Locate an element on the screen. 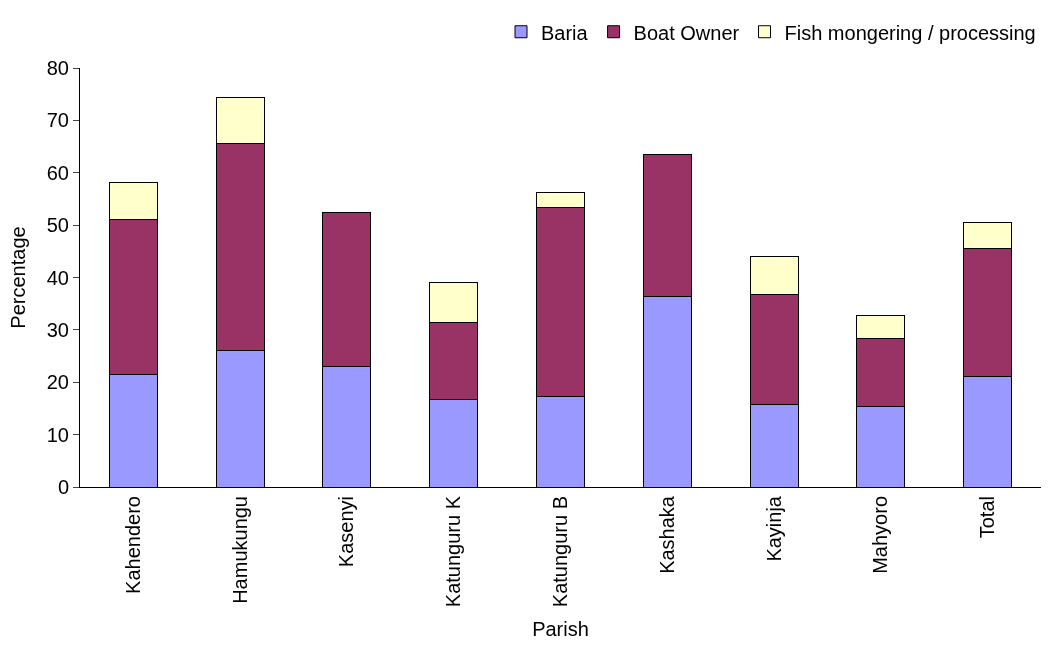  x-tick-label: Kahendero is located at coordinates (132, 545).